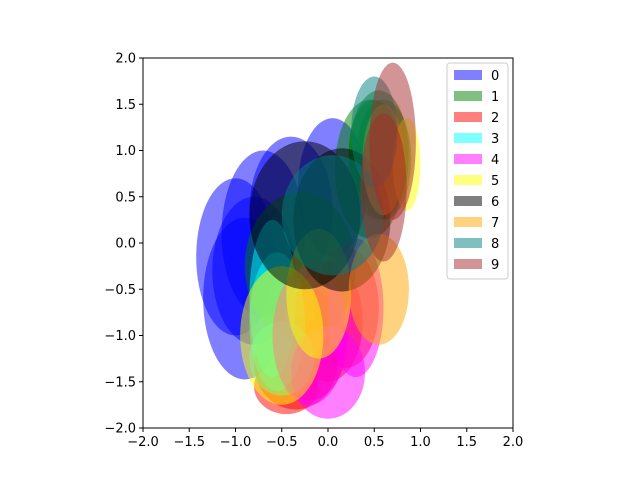 The width and height of the screenshot is (640, 480). What do you see at coordinates (120, 429) in the screenshot?
I see `y-tick-label: −2.0` at bounding box center [120, 429].